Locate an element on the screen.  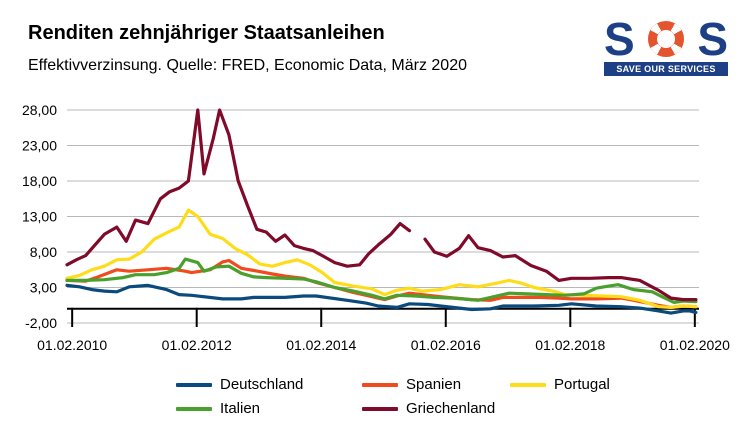
legend-label: Spanien is located at coordinates (434, 384).